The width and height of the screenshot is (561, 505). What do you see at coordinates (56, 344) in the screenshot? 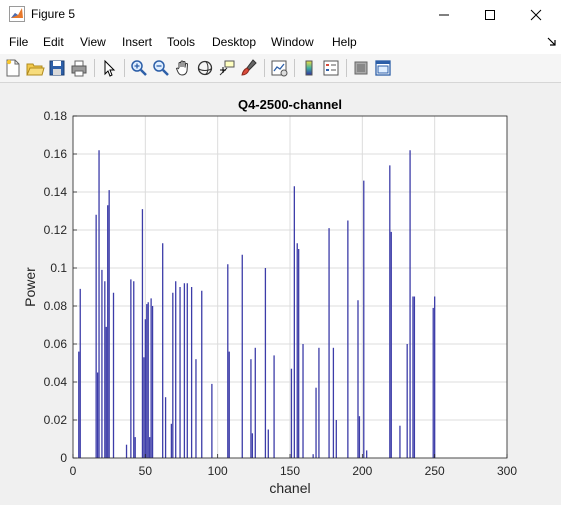
I see `y-tick-label: 0.06` at bounding box center [56, 344].